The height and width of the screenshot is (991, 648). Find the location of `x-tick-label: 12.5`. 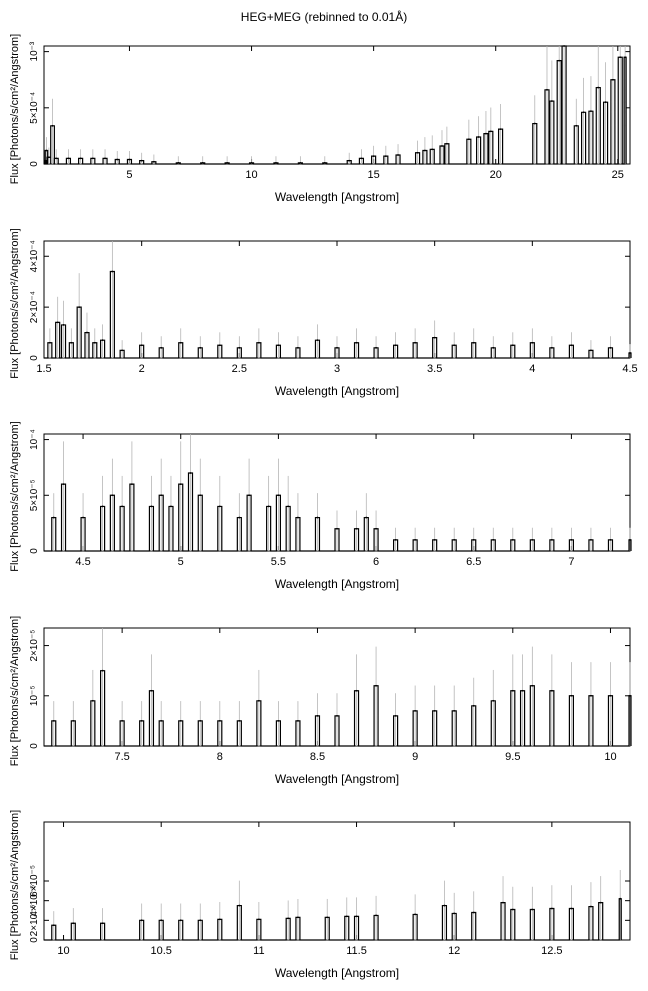

x-tick-label: 12.5 is located at coordinates (551, 951).